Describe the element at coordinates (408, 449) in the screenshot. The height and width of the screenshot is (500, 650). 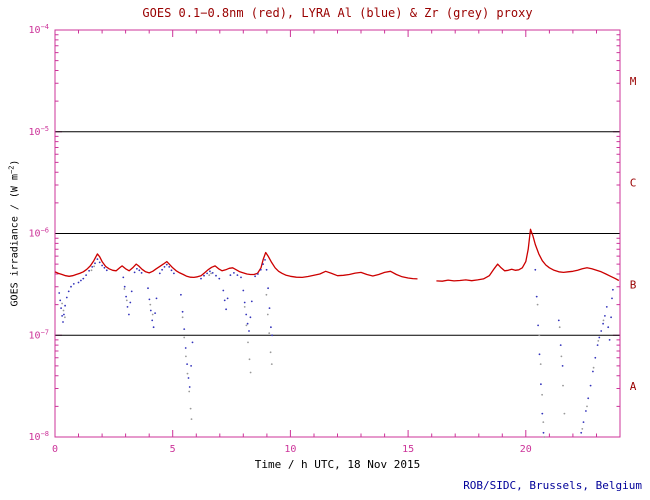
I see `x-tick-label: 15` at that location.